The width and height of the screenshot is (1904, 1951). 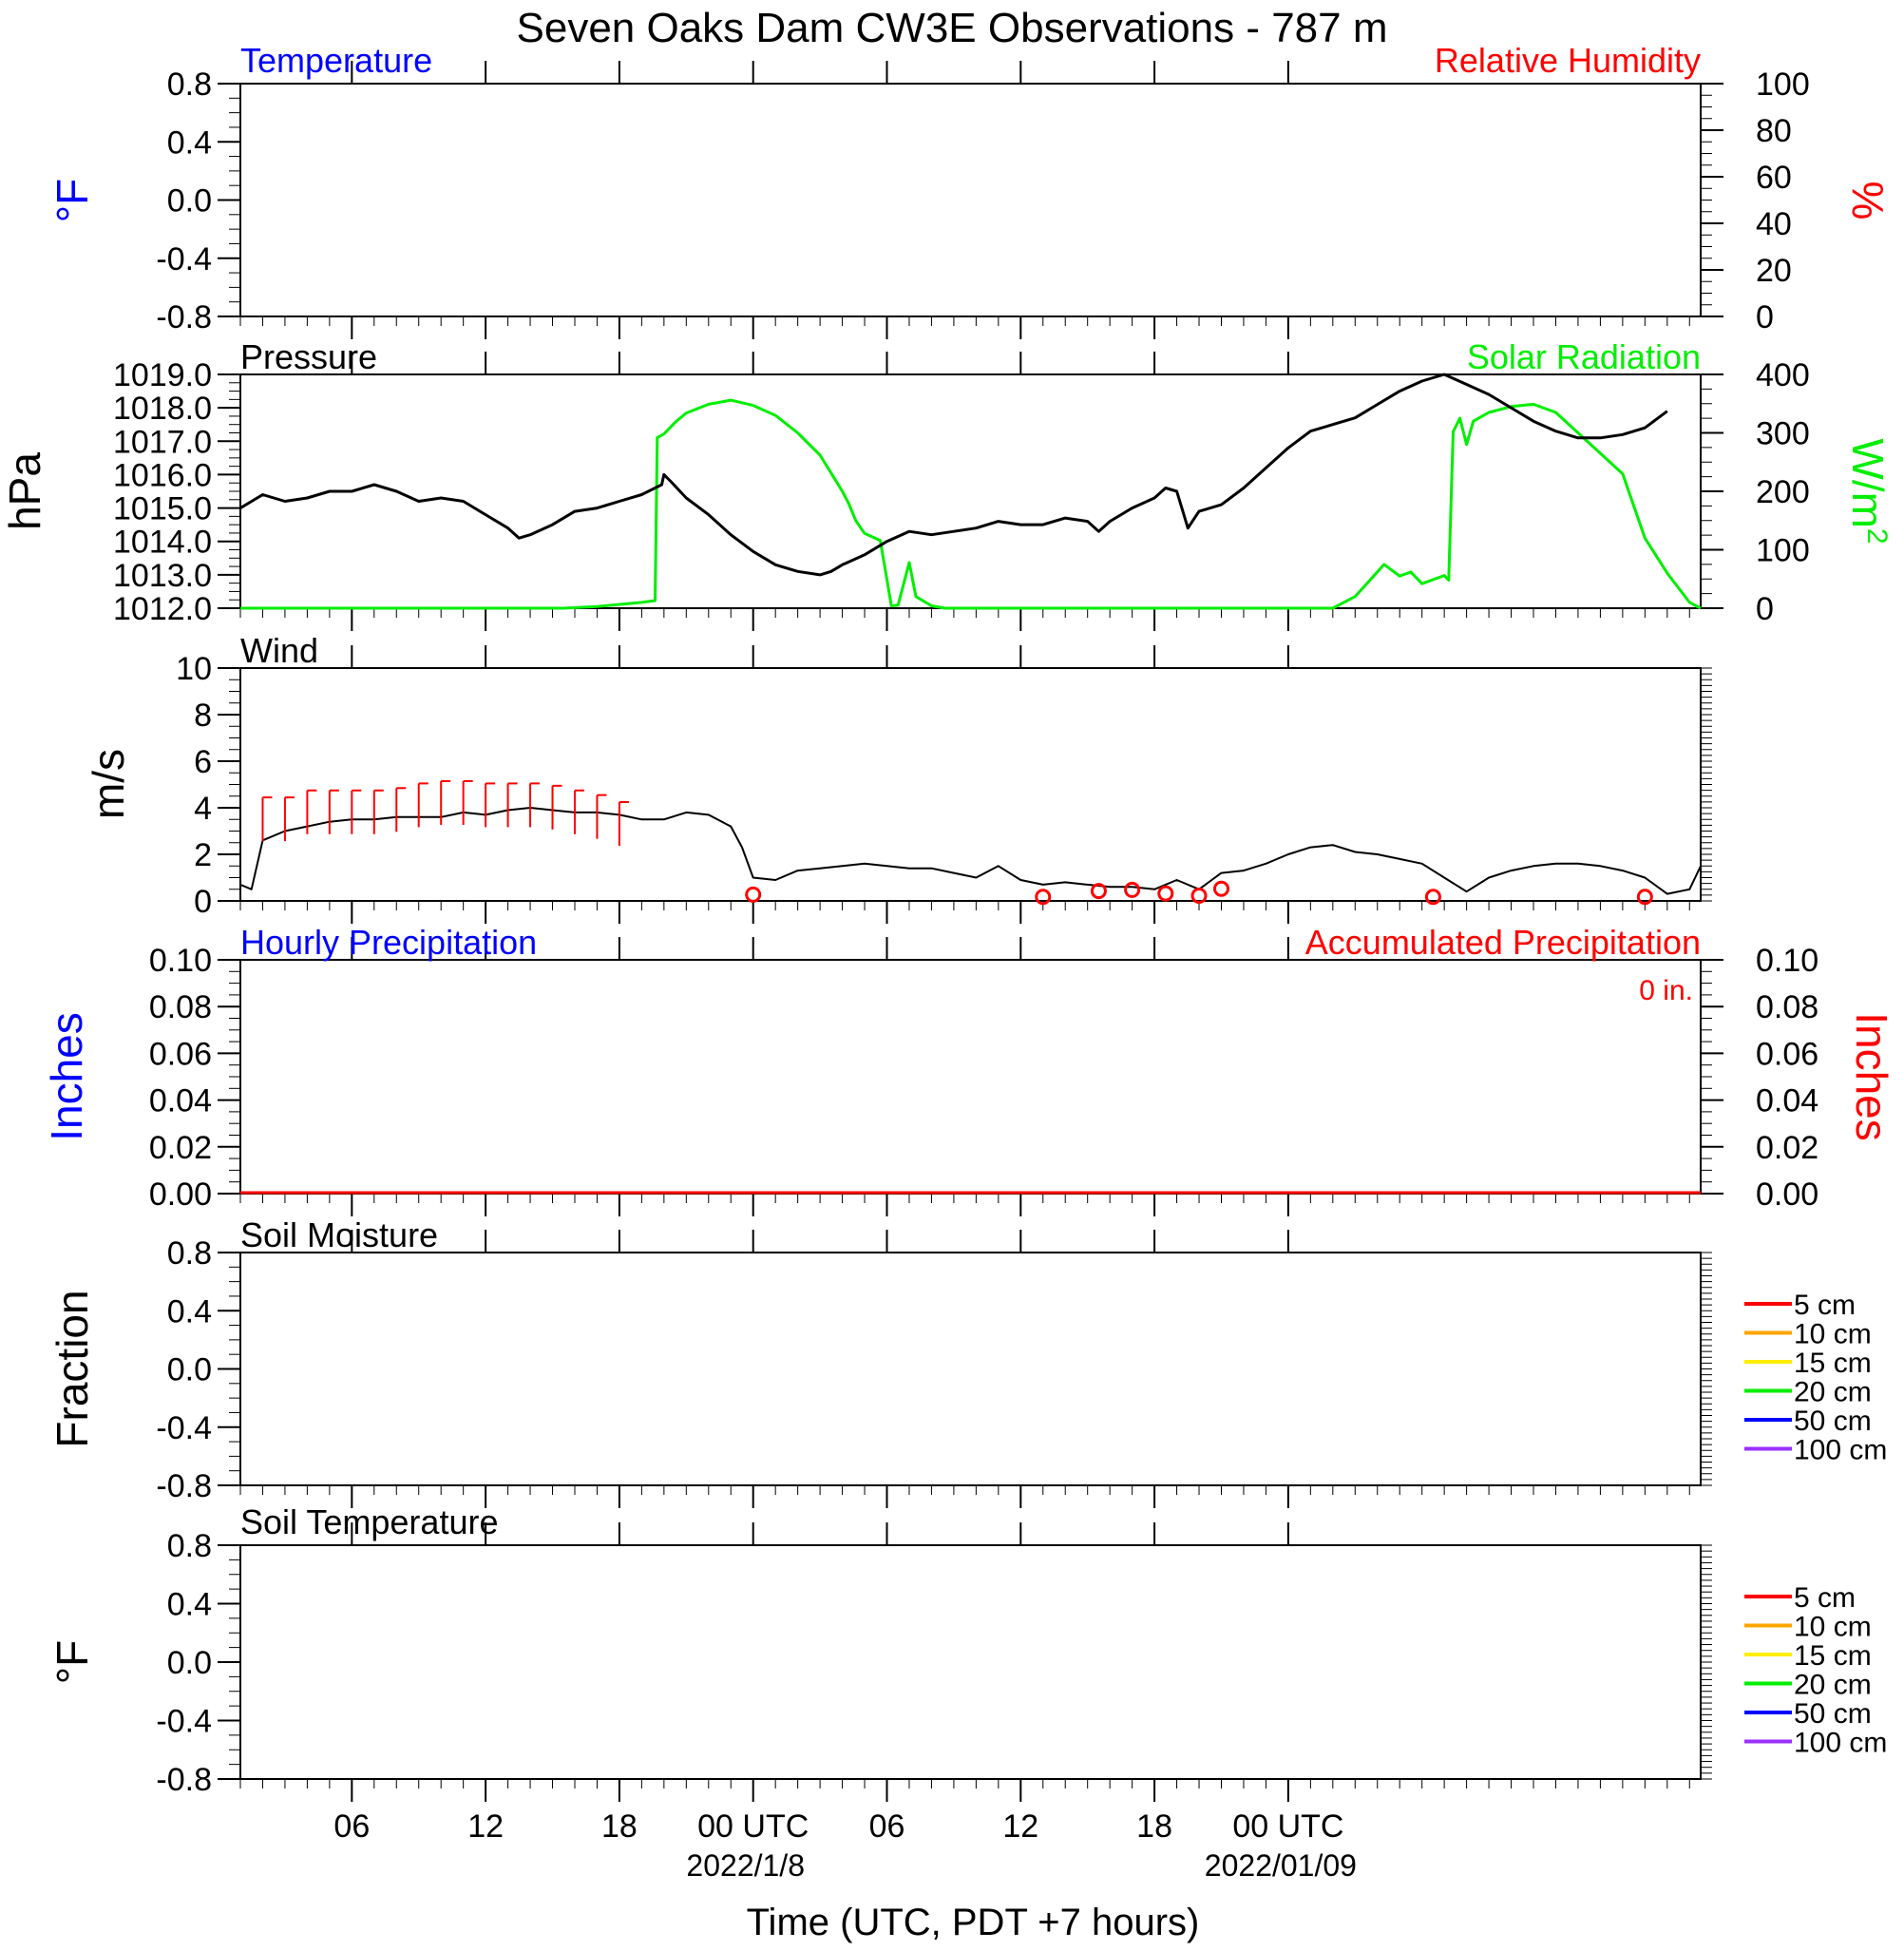 I want to click on y-tick-label-right: 400, so click(x=1783, y=375).